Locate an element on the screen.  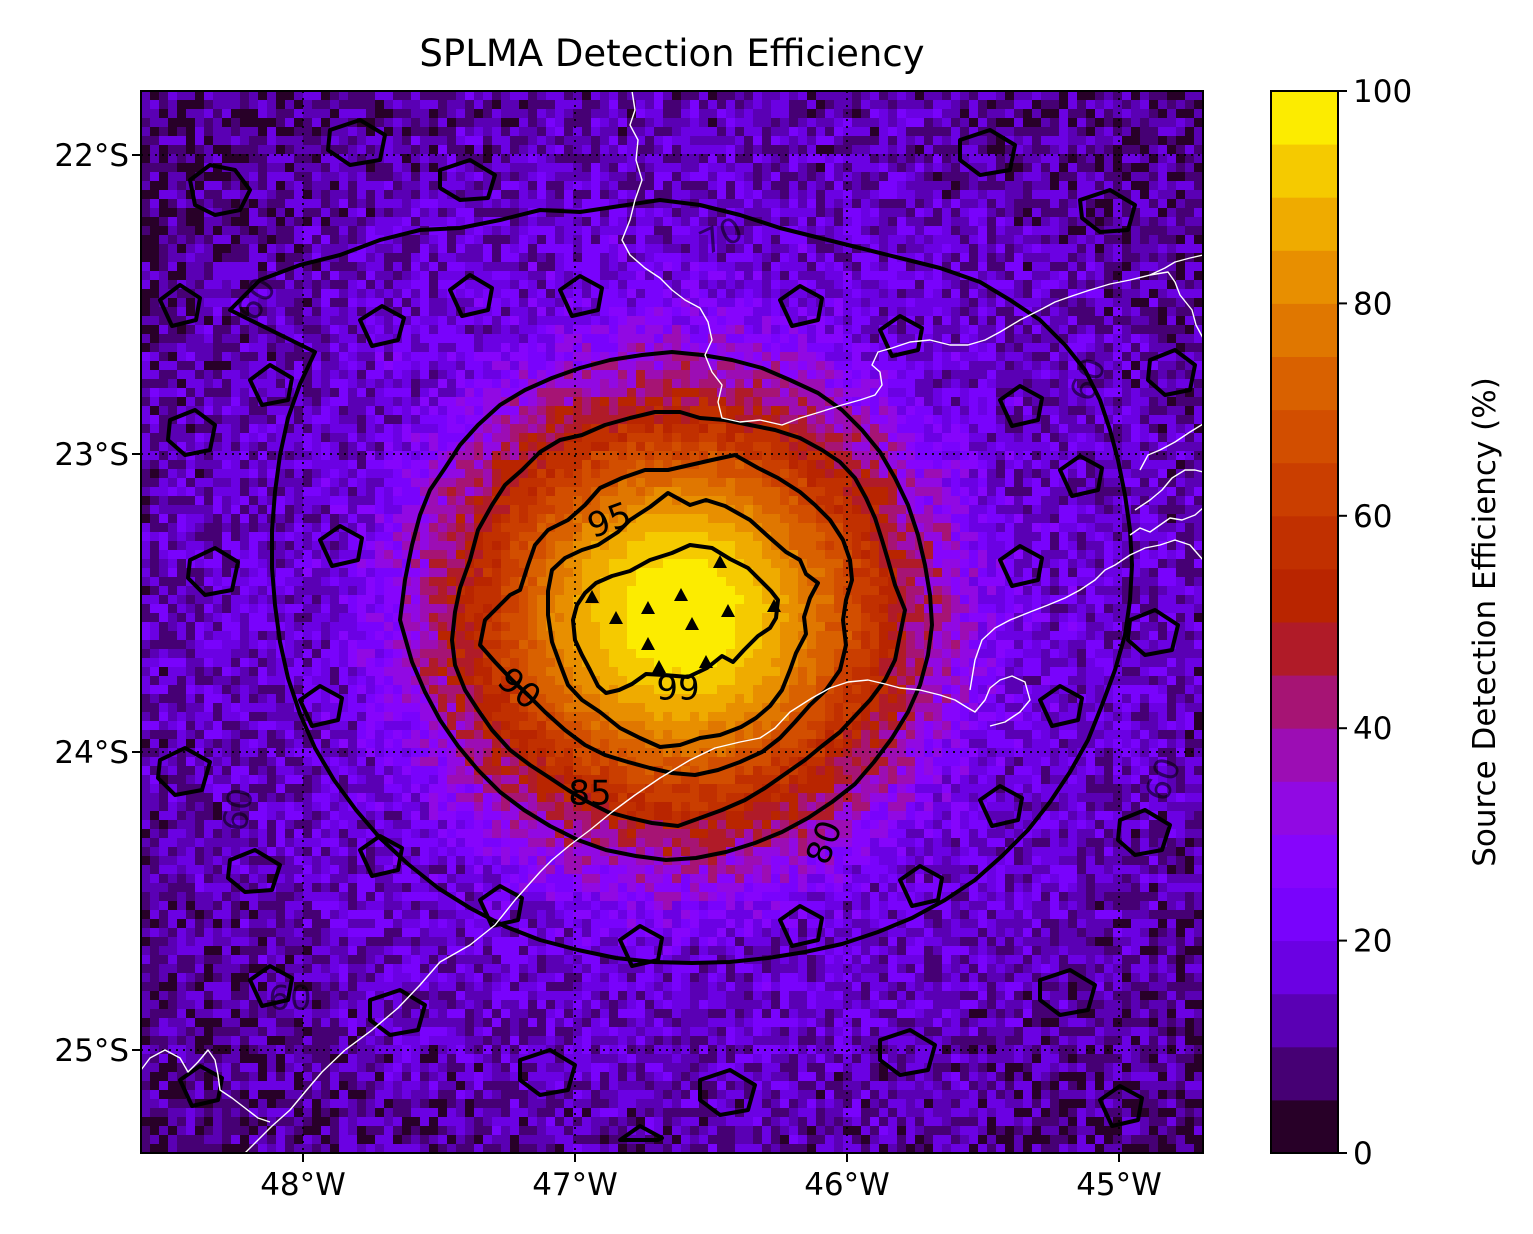
lma-station-markers is located at coordinates (683, 614).